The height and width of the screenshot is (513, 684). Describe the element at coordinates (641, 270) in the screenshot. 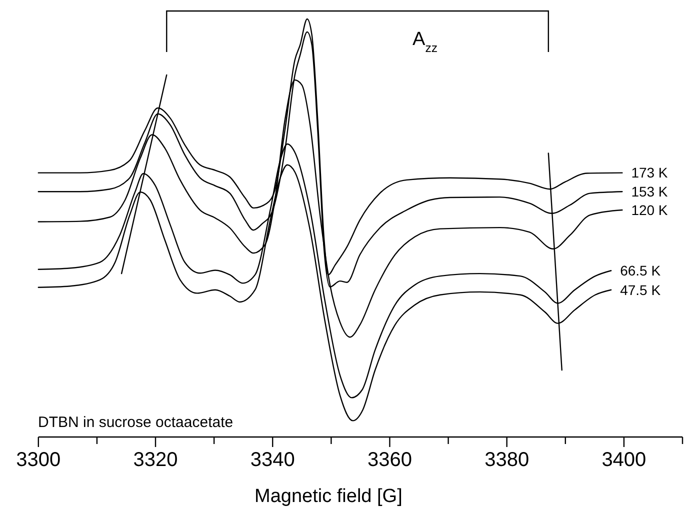

I see `series-label: 66.5 K` at that location.